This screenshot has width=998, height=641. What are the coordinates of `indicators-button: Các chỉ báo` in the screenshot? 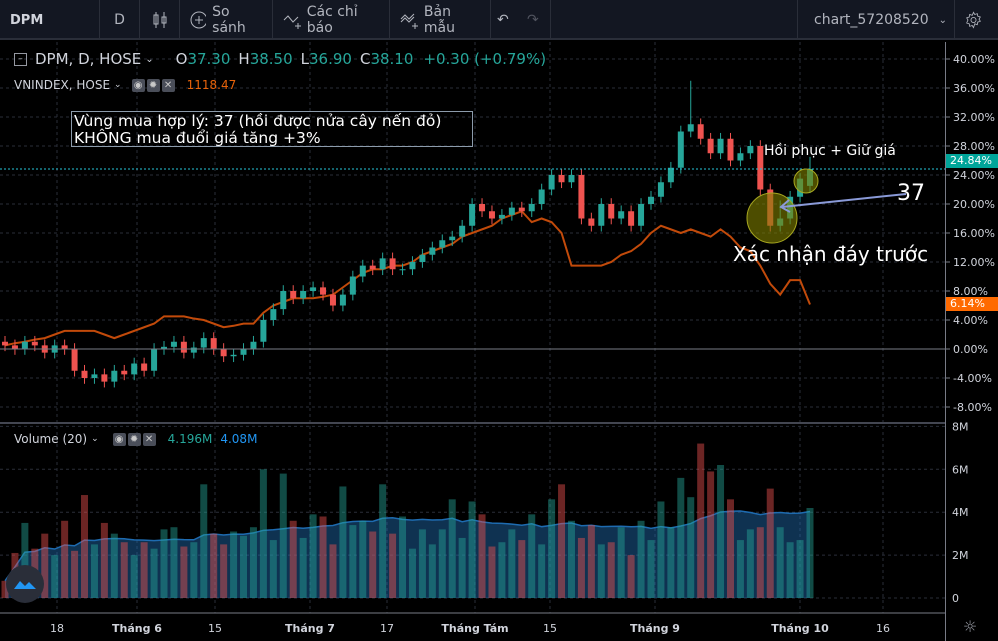 It's located at (331, 20).